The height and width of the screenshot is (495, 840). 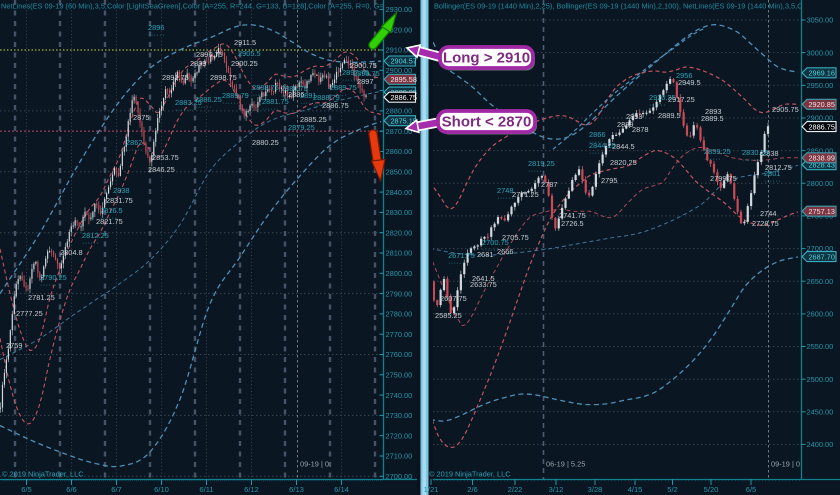 What do you see at coordinates (363, 65) in the screenshot?
I see `svg-text: 2900.75` at bounding box center [363, 65].